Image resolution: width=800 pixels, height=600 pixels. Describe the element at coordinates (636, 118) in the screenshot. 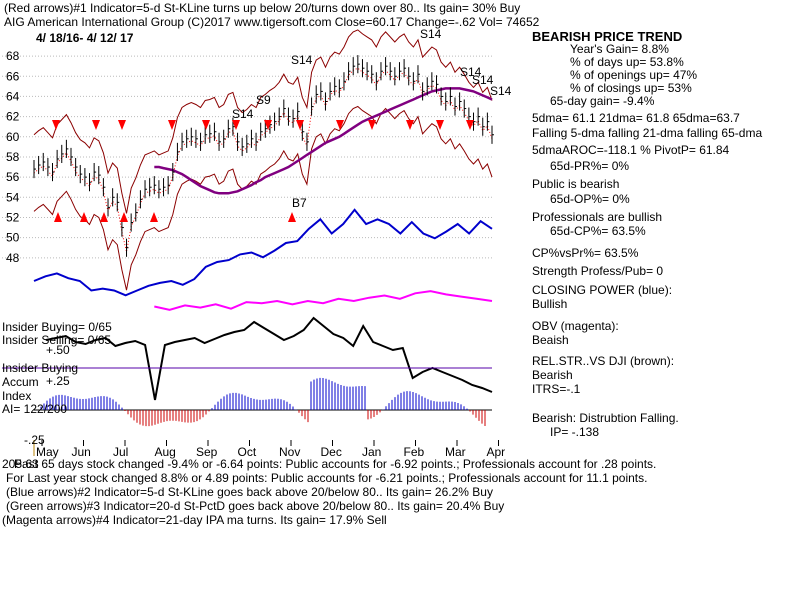

I see `dma-values: 5dma= 61.1 21dma= 61.8 65dma=63.7` at that location.